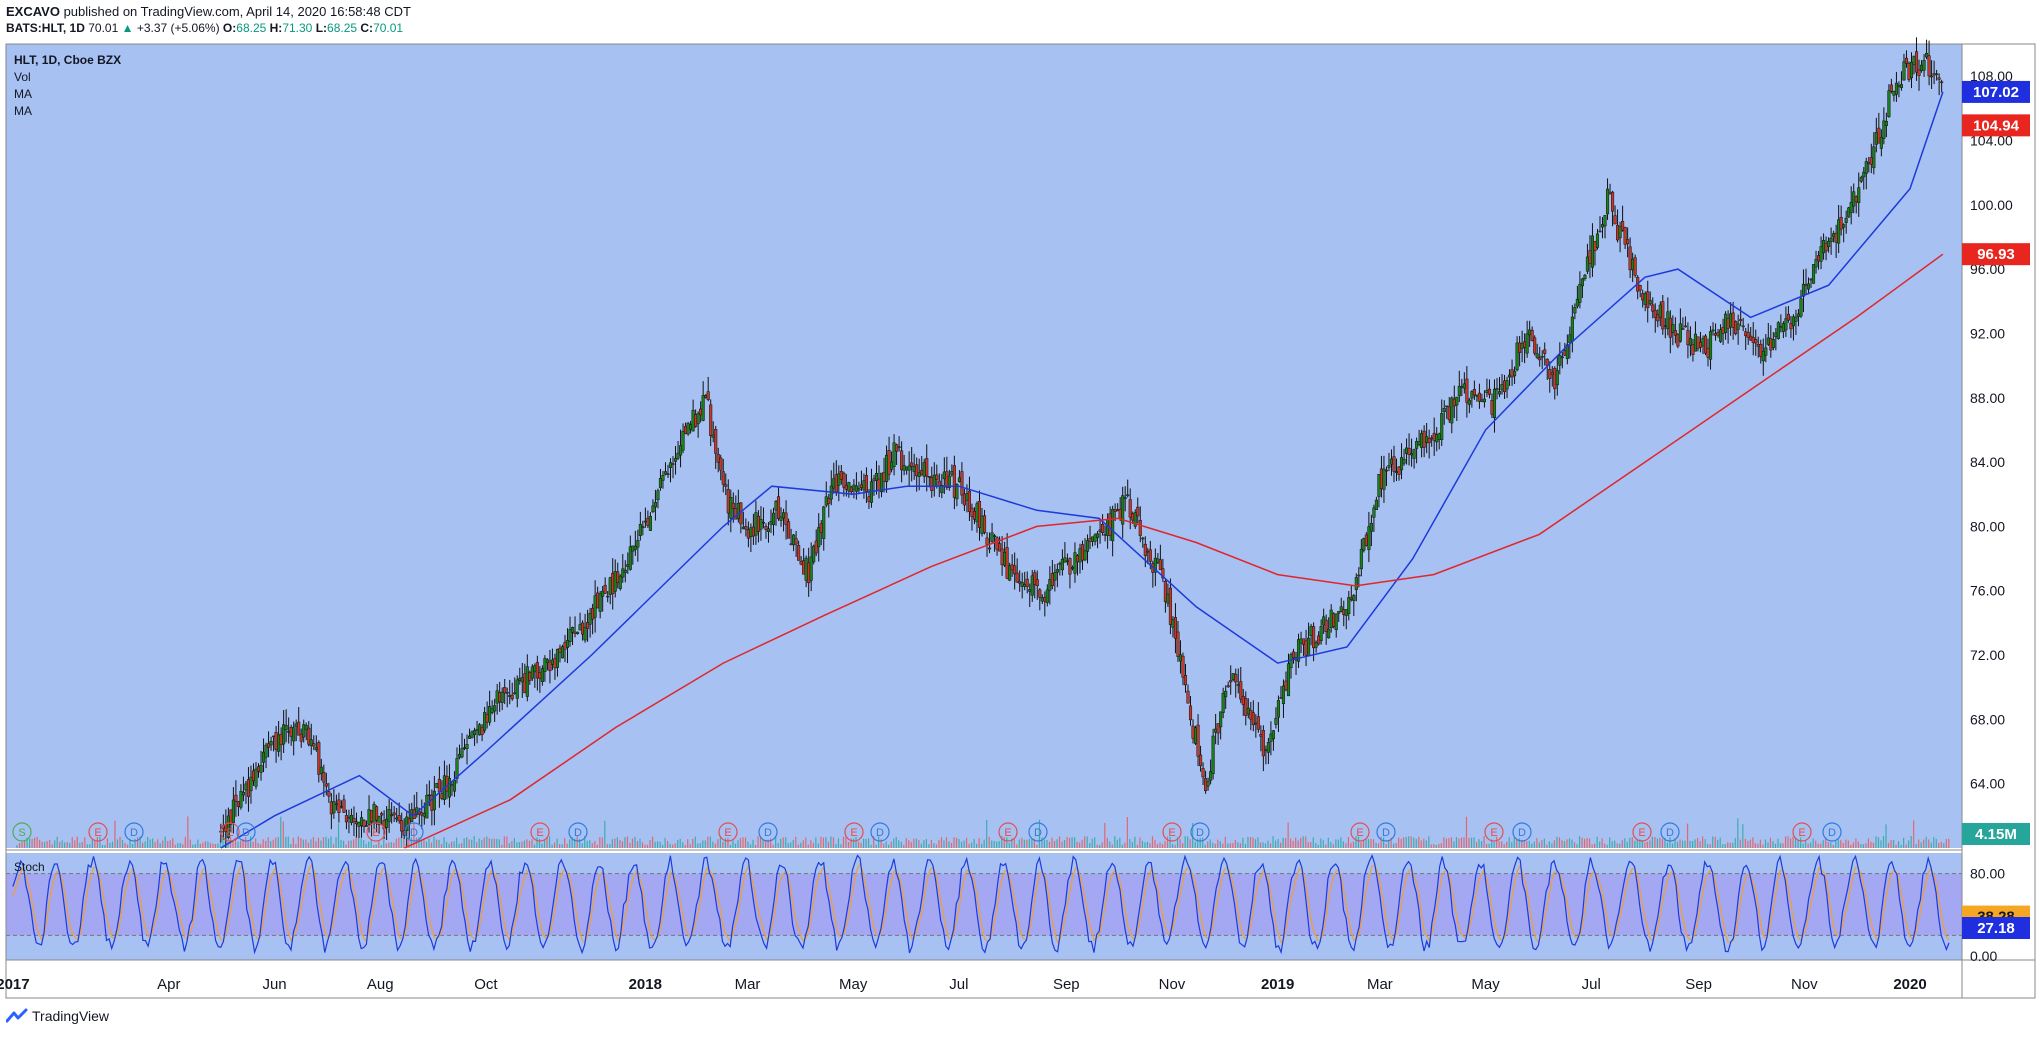 This screenshot has height=1038, width=2041. What do you see at coordinates (1996, 92) in the screenshot?
I see `ma-short-price-label: 107.02` at bounding box center [1996, 92].